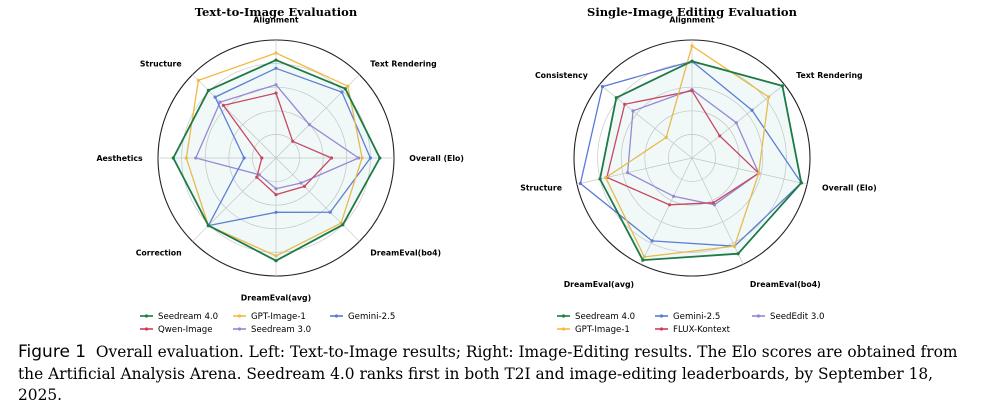 Image resolution: width=991 pixels, height=415 pixels. I want to click on axis-label-correction: Correction, so click(159, 252).